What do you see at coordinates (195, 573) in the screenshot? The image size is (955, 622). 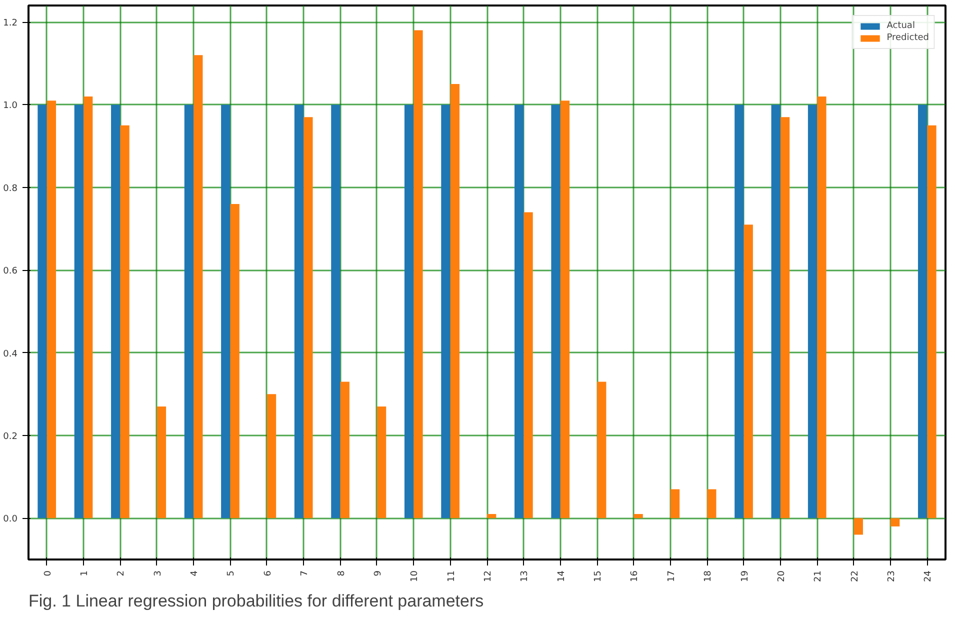 I see `x-tick-label: 4` at bounding box center [195, 573].